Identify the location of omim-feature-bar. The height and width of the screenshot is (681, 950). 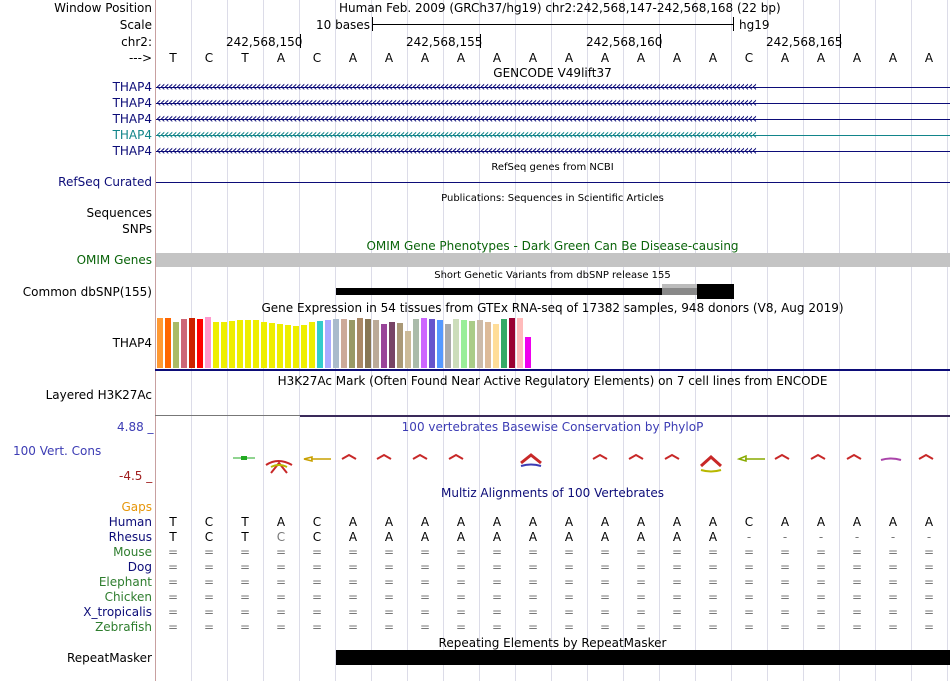
(553, 260).